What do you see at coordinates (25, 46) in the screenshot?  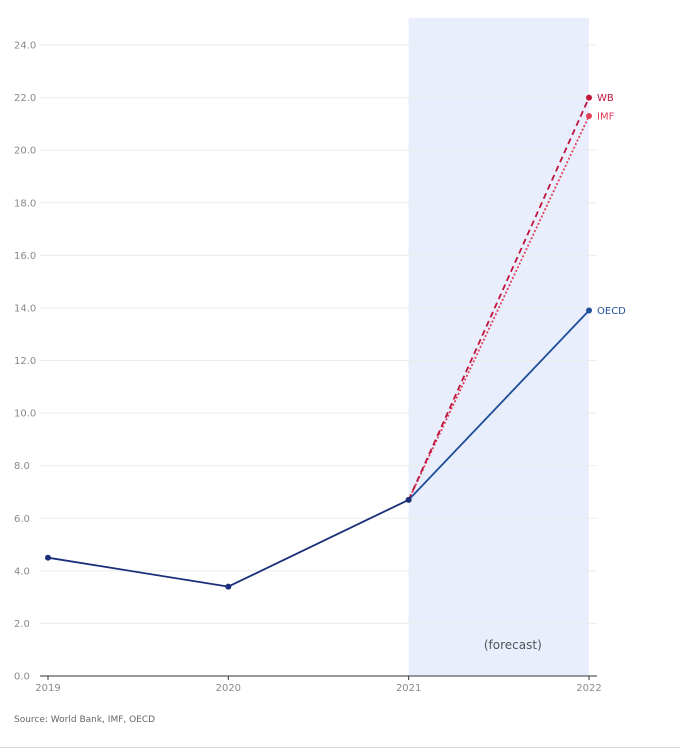 I see `y-tick-label: 24.0` at bounding box center [25, 46].